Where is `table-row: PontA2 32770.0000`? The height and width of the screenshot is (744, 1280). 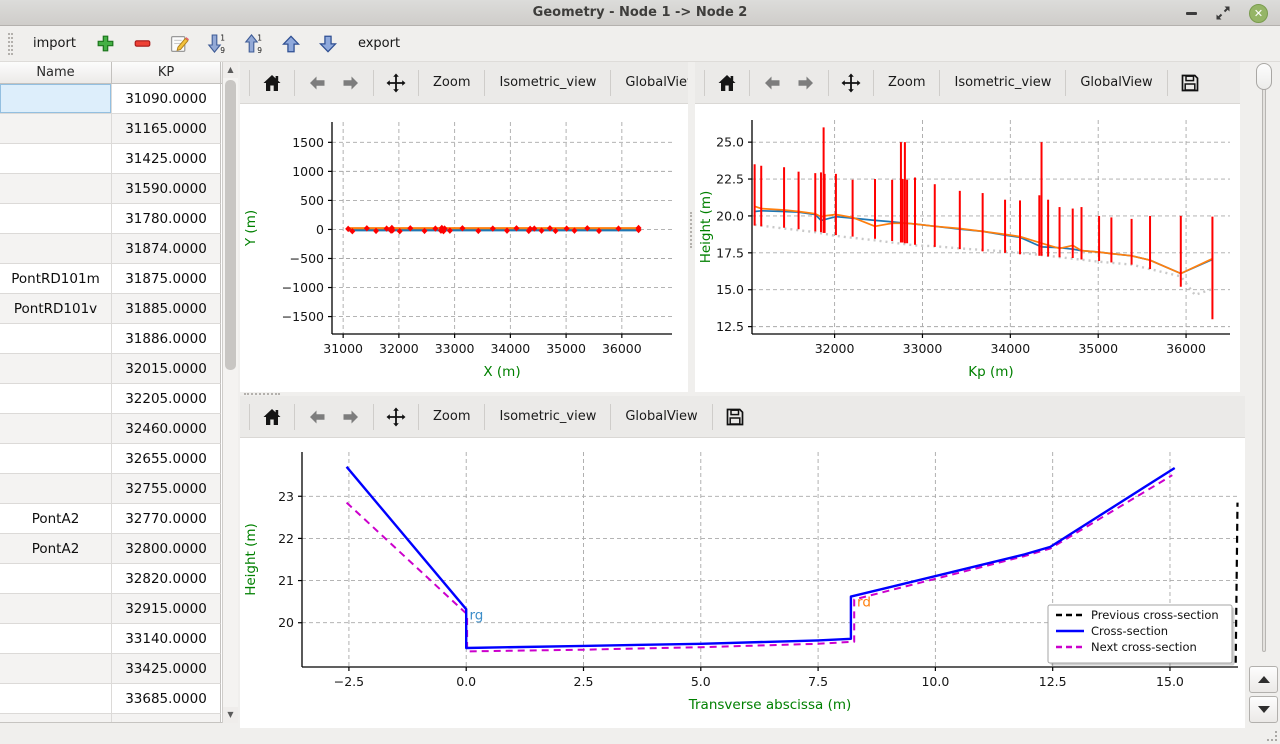 table-row: PontA2 32770.0000 is located at coordinates (119, 519).